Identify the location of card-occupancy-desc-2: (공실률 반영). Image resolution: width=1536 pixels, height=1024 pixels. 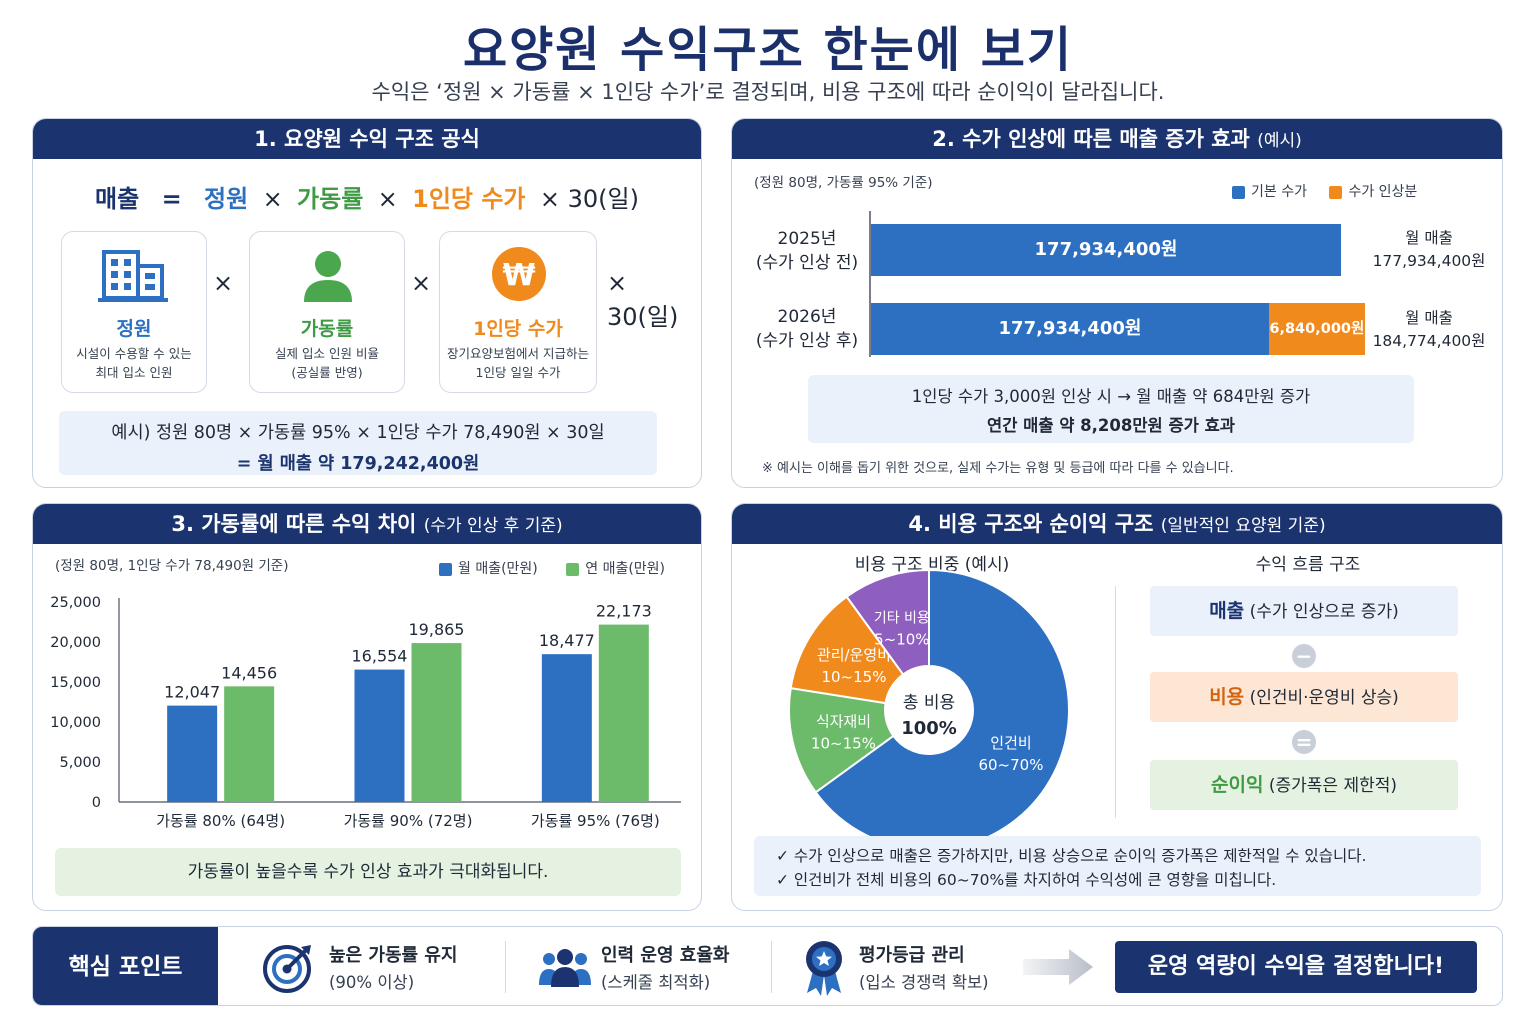
(327, 372).